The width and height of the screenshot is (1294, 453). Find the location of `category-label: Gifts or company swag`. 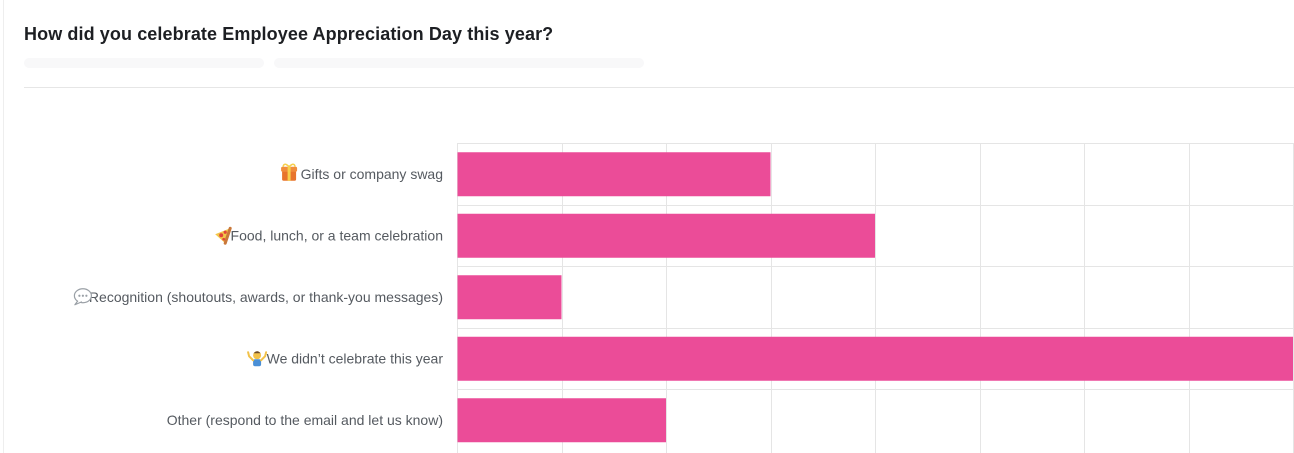

category-label: Gifts or company swag is located at coordinates (372, 174).